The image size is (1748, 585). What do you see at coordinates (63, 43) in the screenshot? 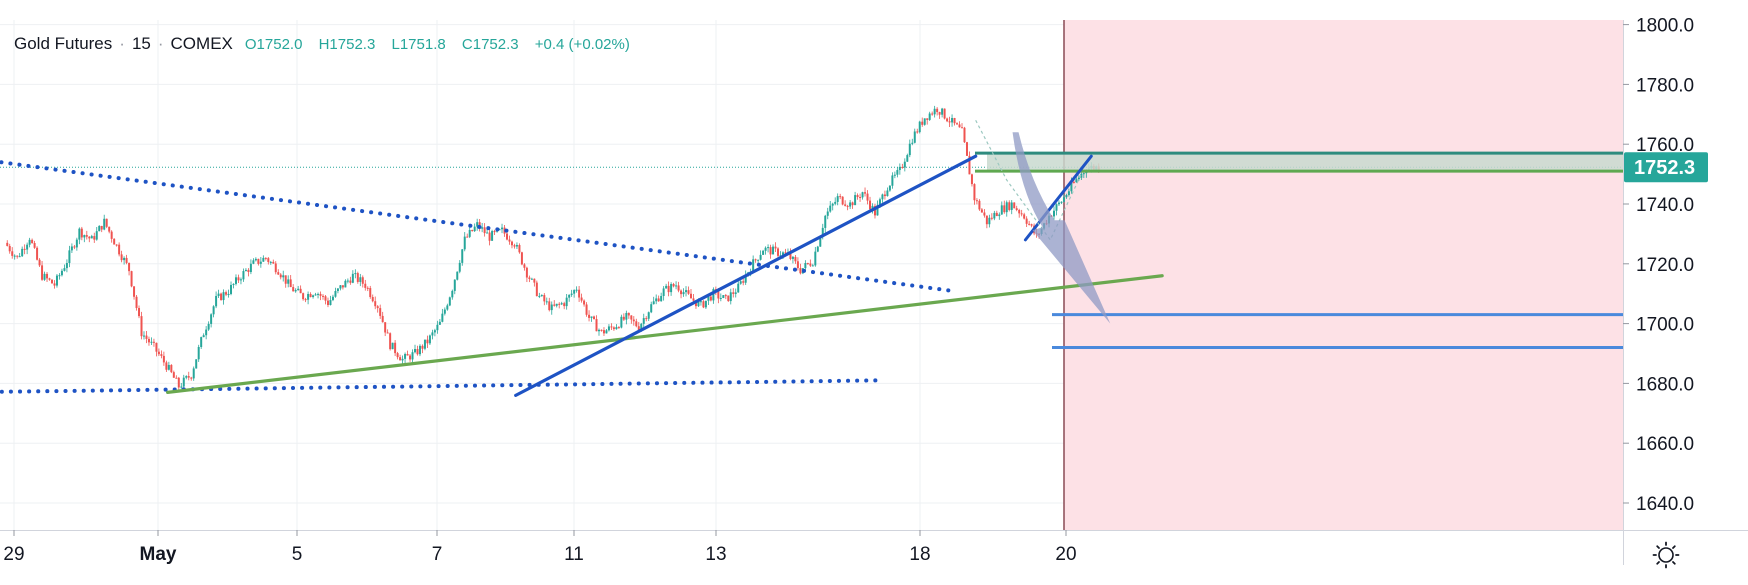
I see `symbol-name: Gold Futures` at bounding box center [63, 43].